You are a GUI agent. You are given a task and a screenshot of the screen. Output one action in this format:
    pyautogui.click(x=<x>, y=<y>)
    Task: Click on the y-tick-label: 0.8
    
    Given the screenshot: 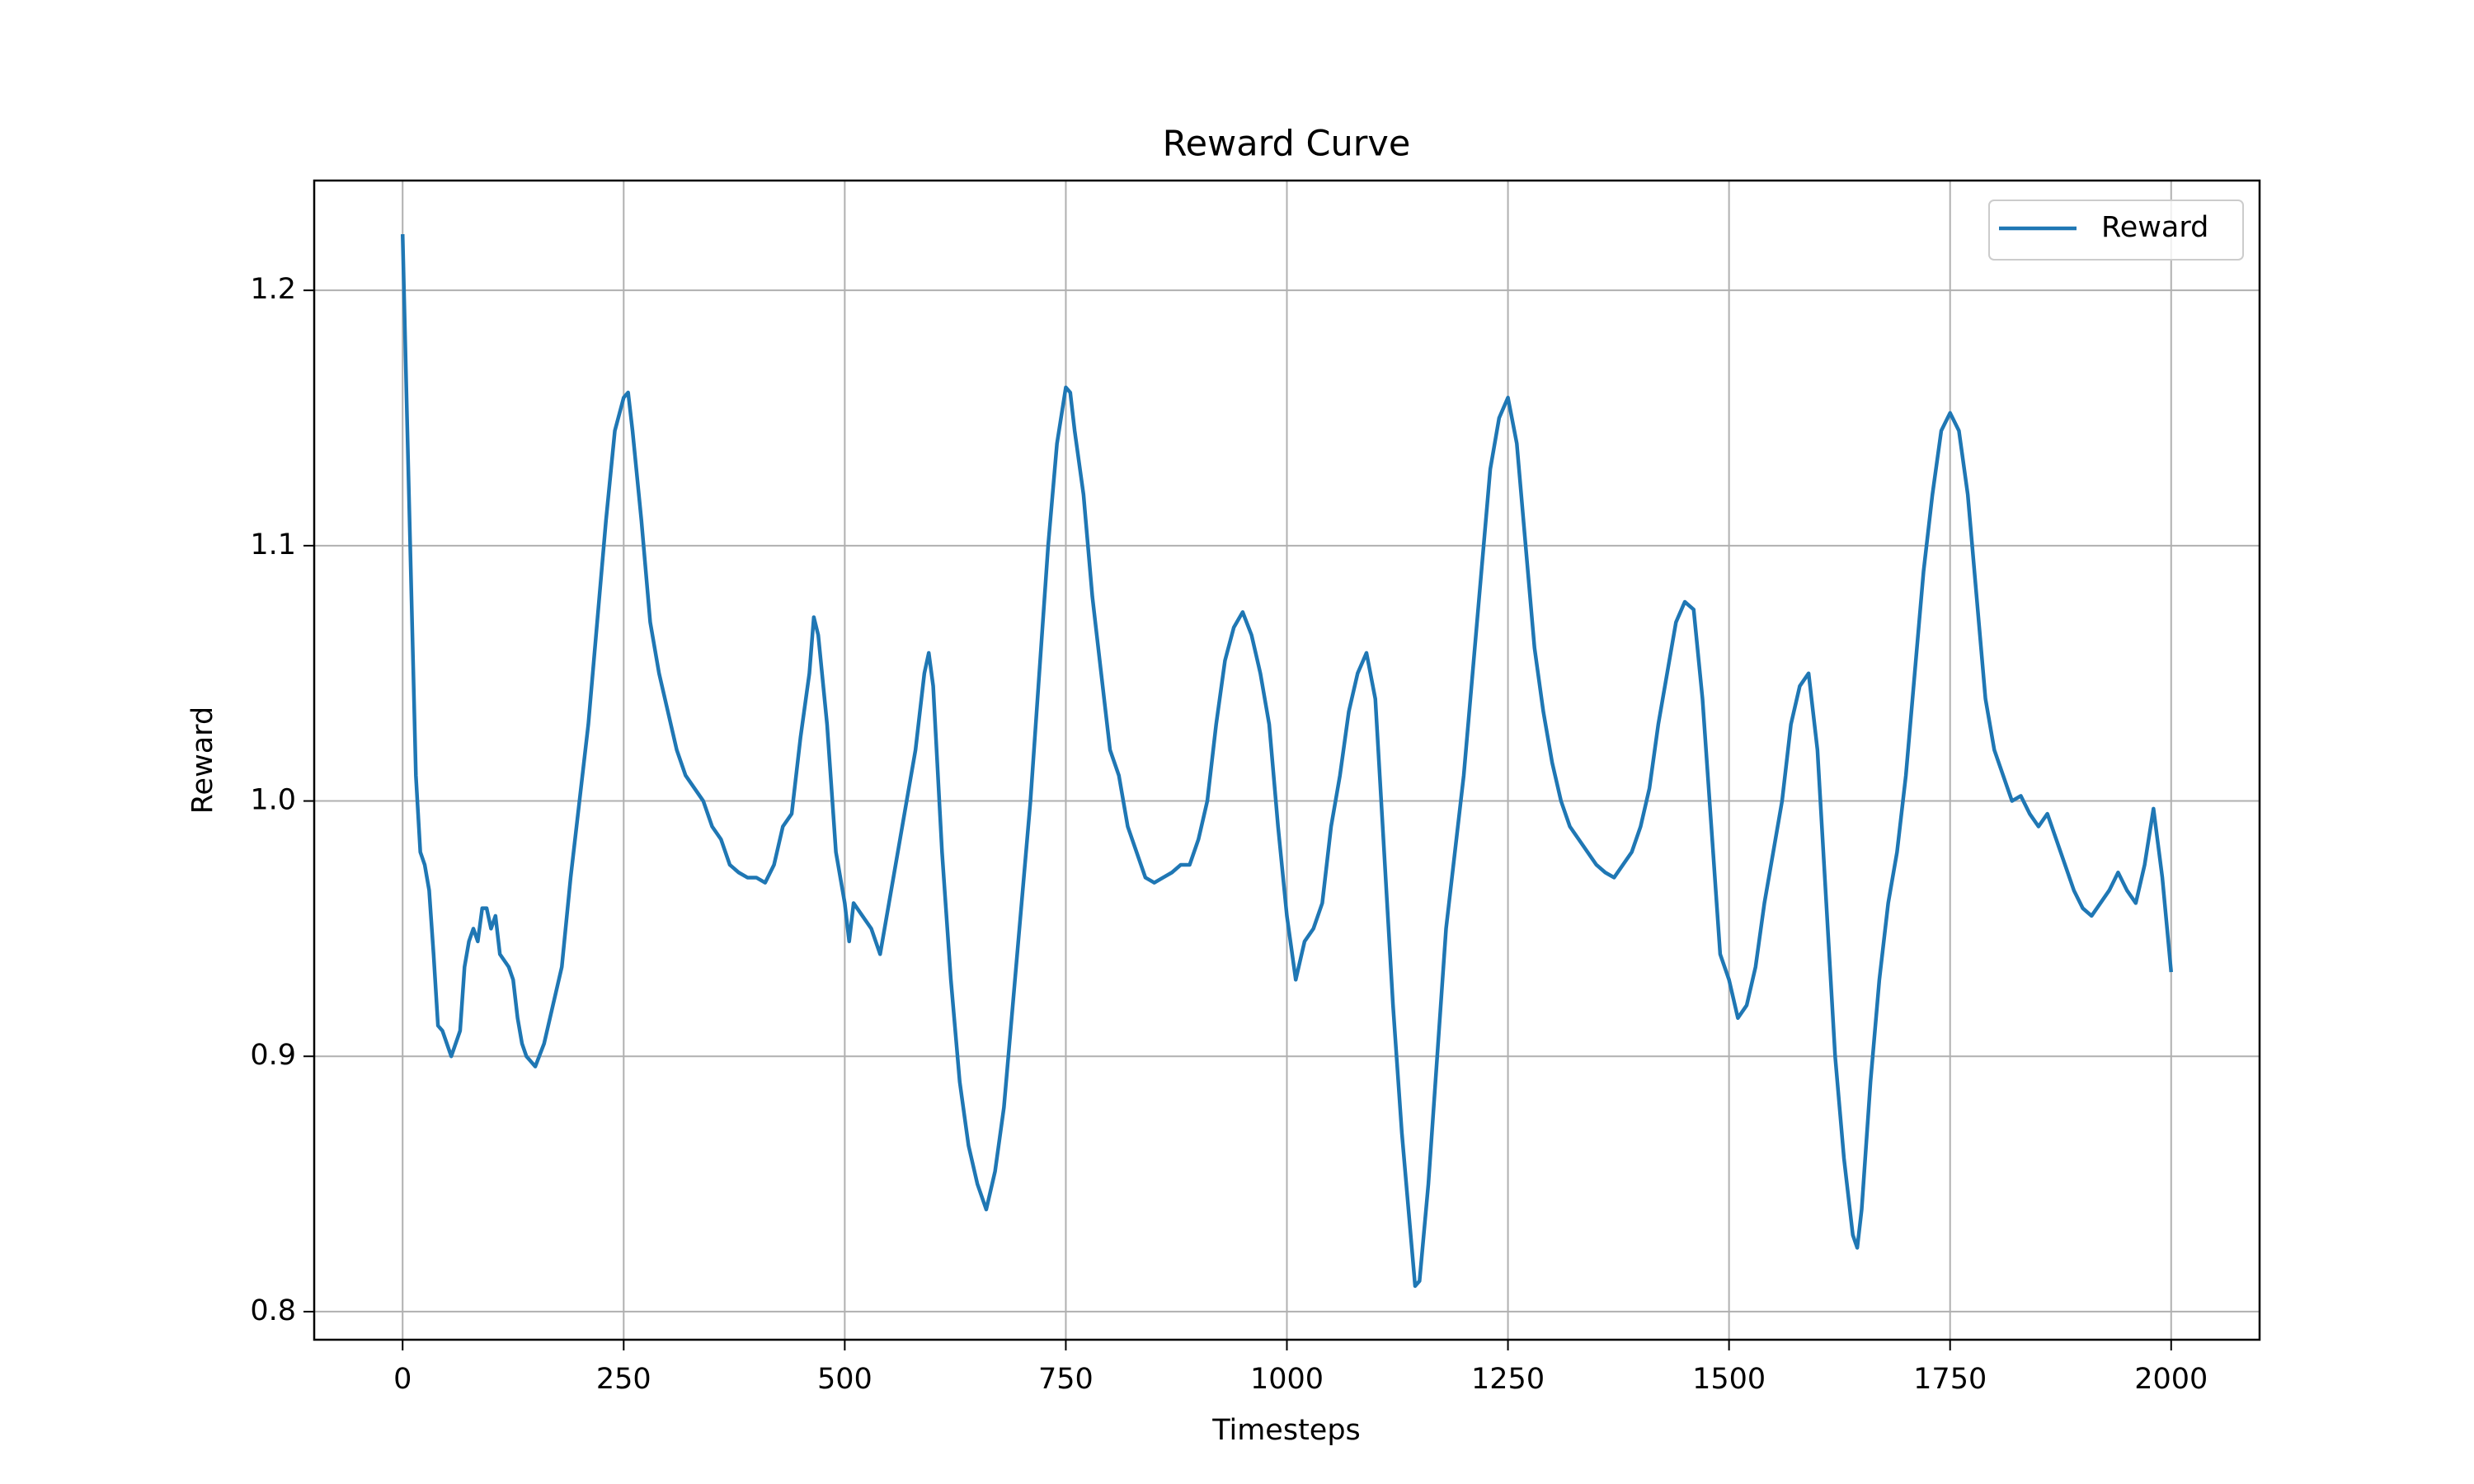 What is the action you would take?
    pyautogui.click(x=273, y=1310)
    